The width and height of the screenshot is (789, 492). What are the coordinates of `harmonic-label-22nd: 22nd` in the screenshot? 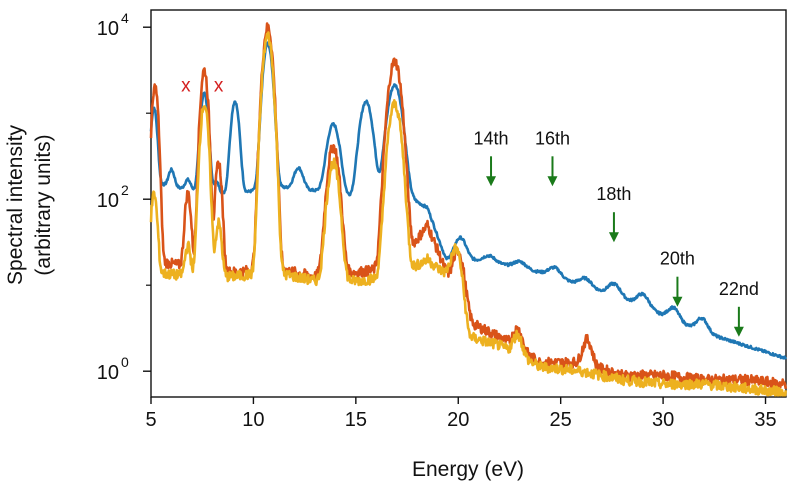 It's located at (739, 289).